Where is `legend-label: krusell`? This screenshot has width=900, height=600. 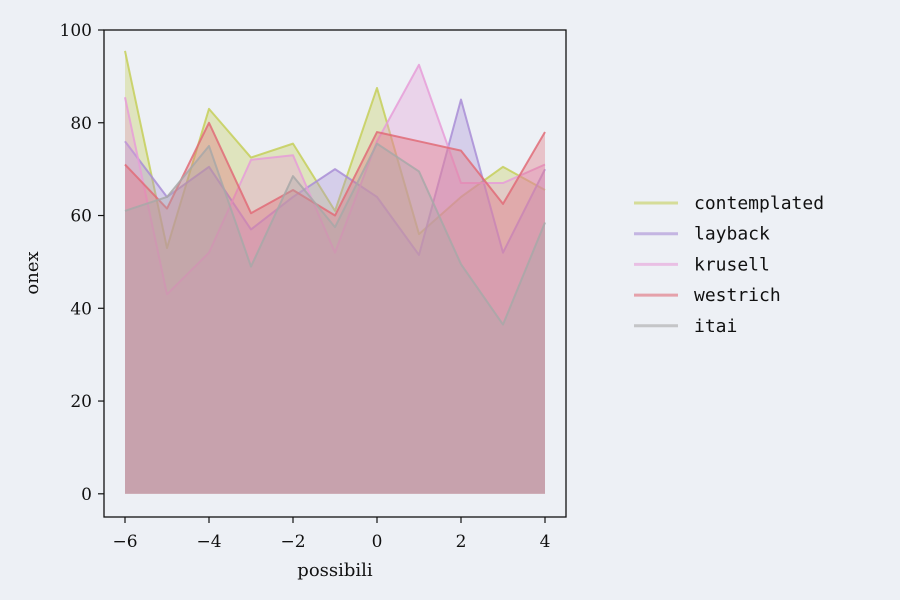 legend-label: krusell is located at coordinates (732, 264).